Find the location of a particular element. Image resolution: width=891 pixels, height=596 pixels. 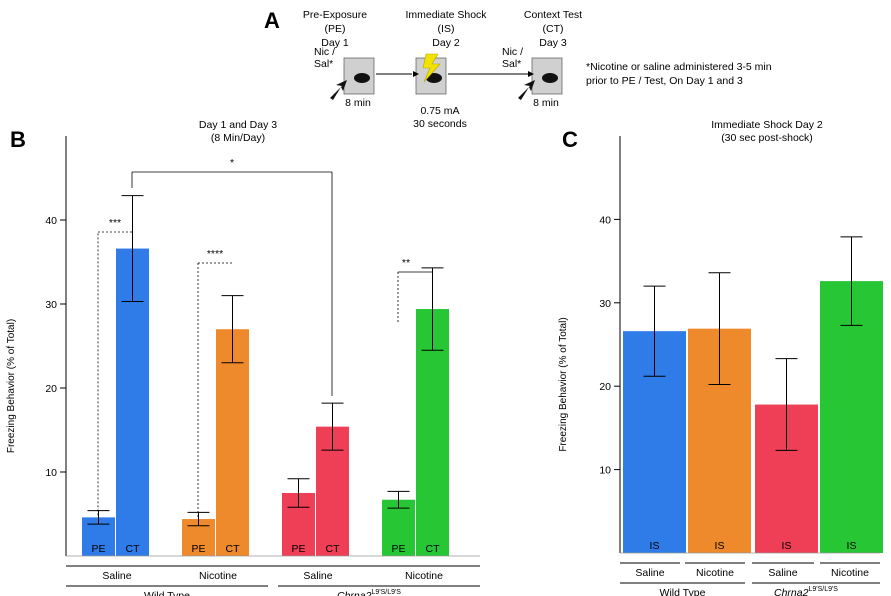

panel-c-letter: C is located at coordinates (570, 139).